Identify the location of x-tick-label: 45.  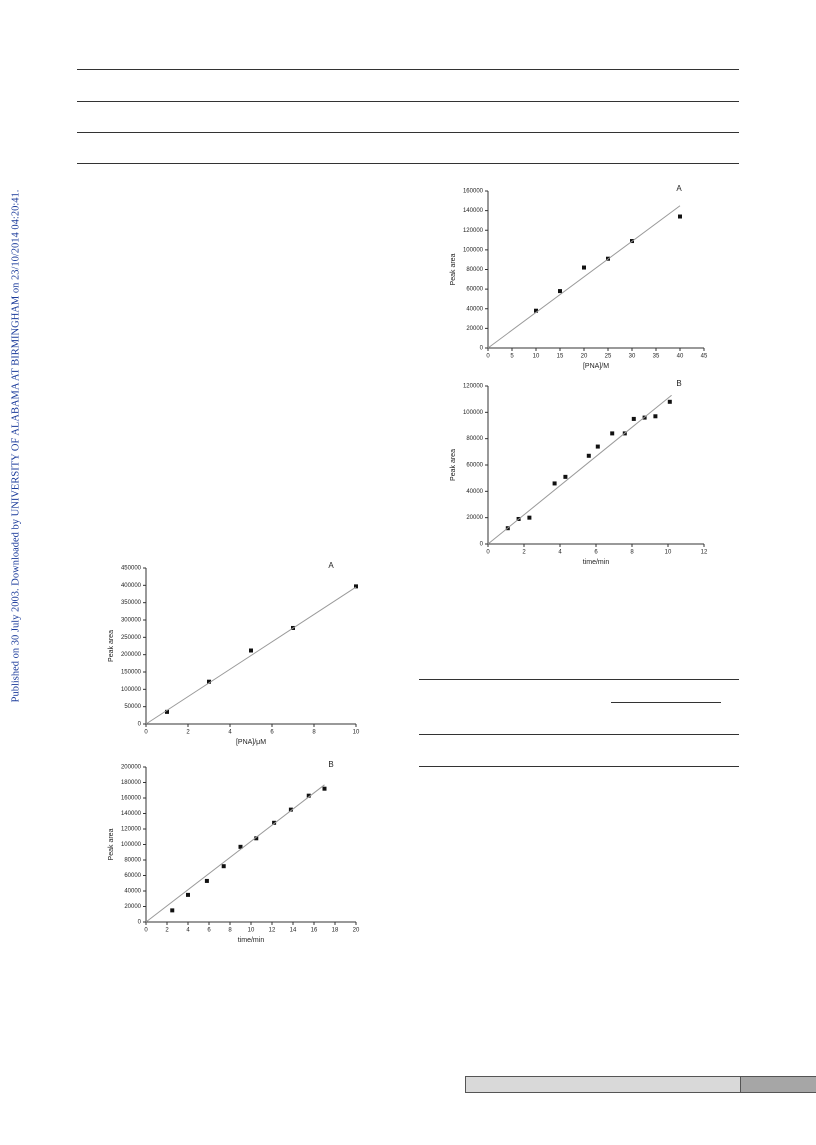
(704, 357).